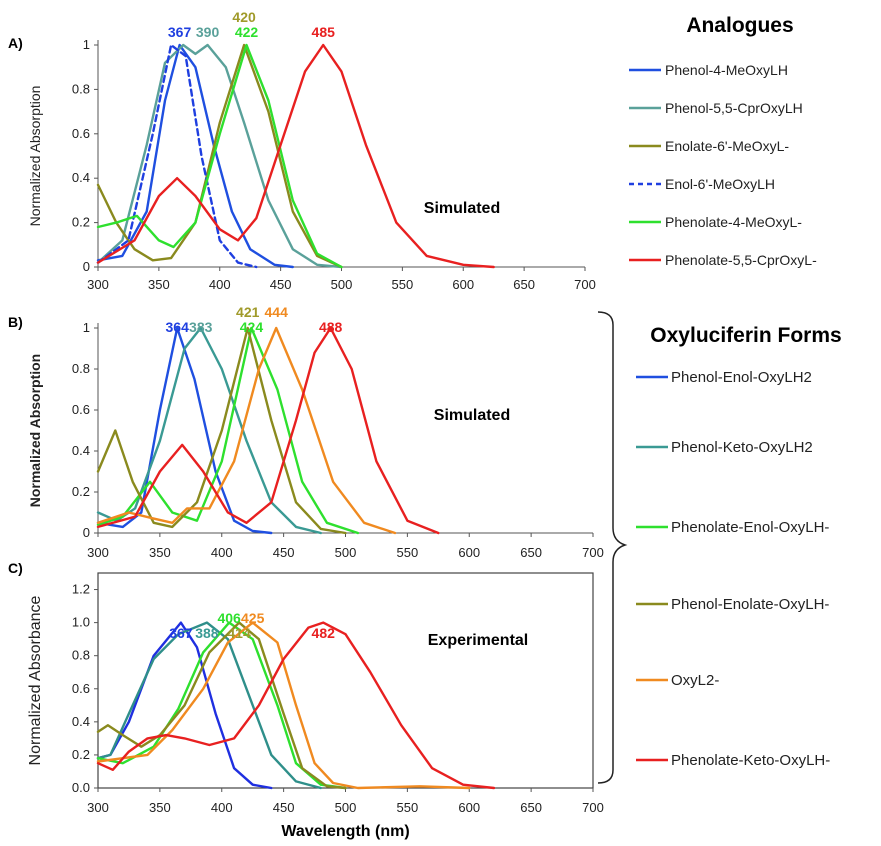  What do you see at coordinates (695, 680) in the screenshot?
I see `legend-item-label: OxyL2-` at bounding box center [695, 680].